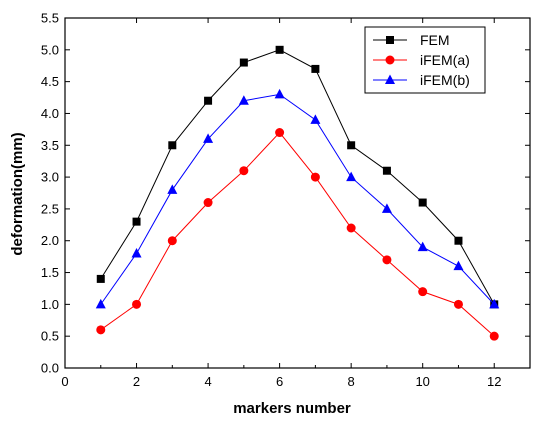 The width and height of the screenshot is (550, 426). I want to click on y-tick-label: 0.5, so click(50, 336).